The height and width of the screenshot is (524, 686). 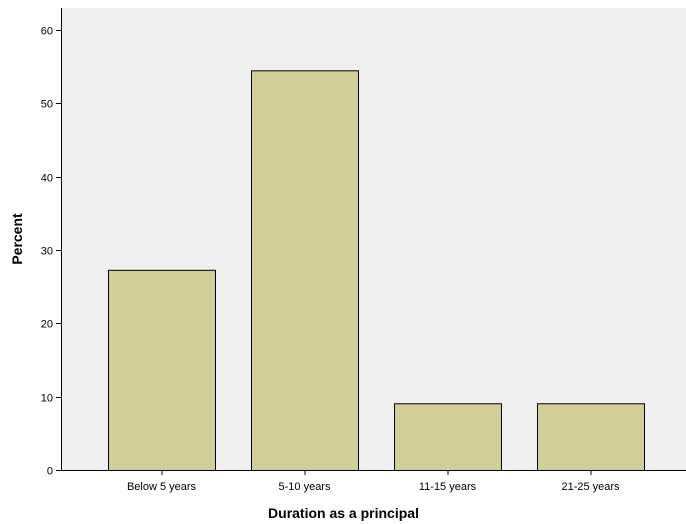 I want to click on bar-below-5-years, so click(x=162, y=370).